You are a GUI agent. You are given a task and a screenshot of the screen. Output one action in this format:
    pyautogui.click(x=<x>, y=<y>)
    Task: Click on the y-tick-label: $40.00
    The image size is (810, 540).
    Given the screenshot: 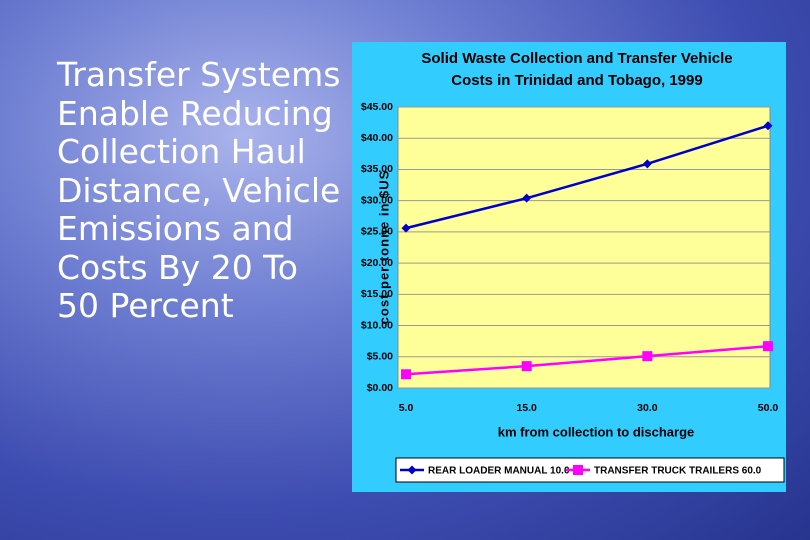 What is the action you would take?
    pyautogui.click(x=377, y=138)
    